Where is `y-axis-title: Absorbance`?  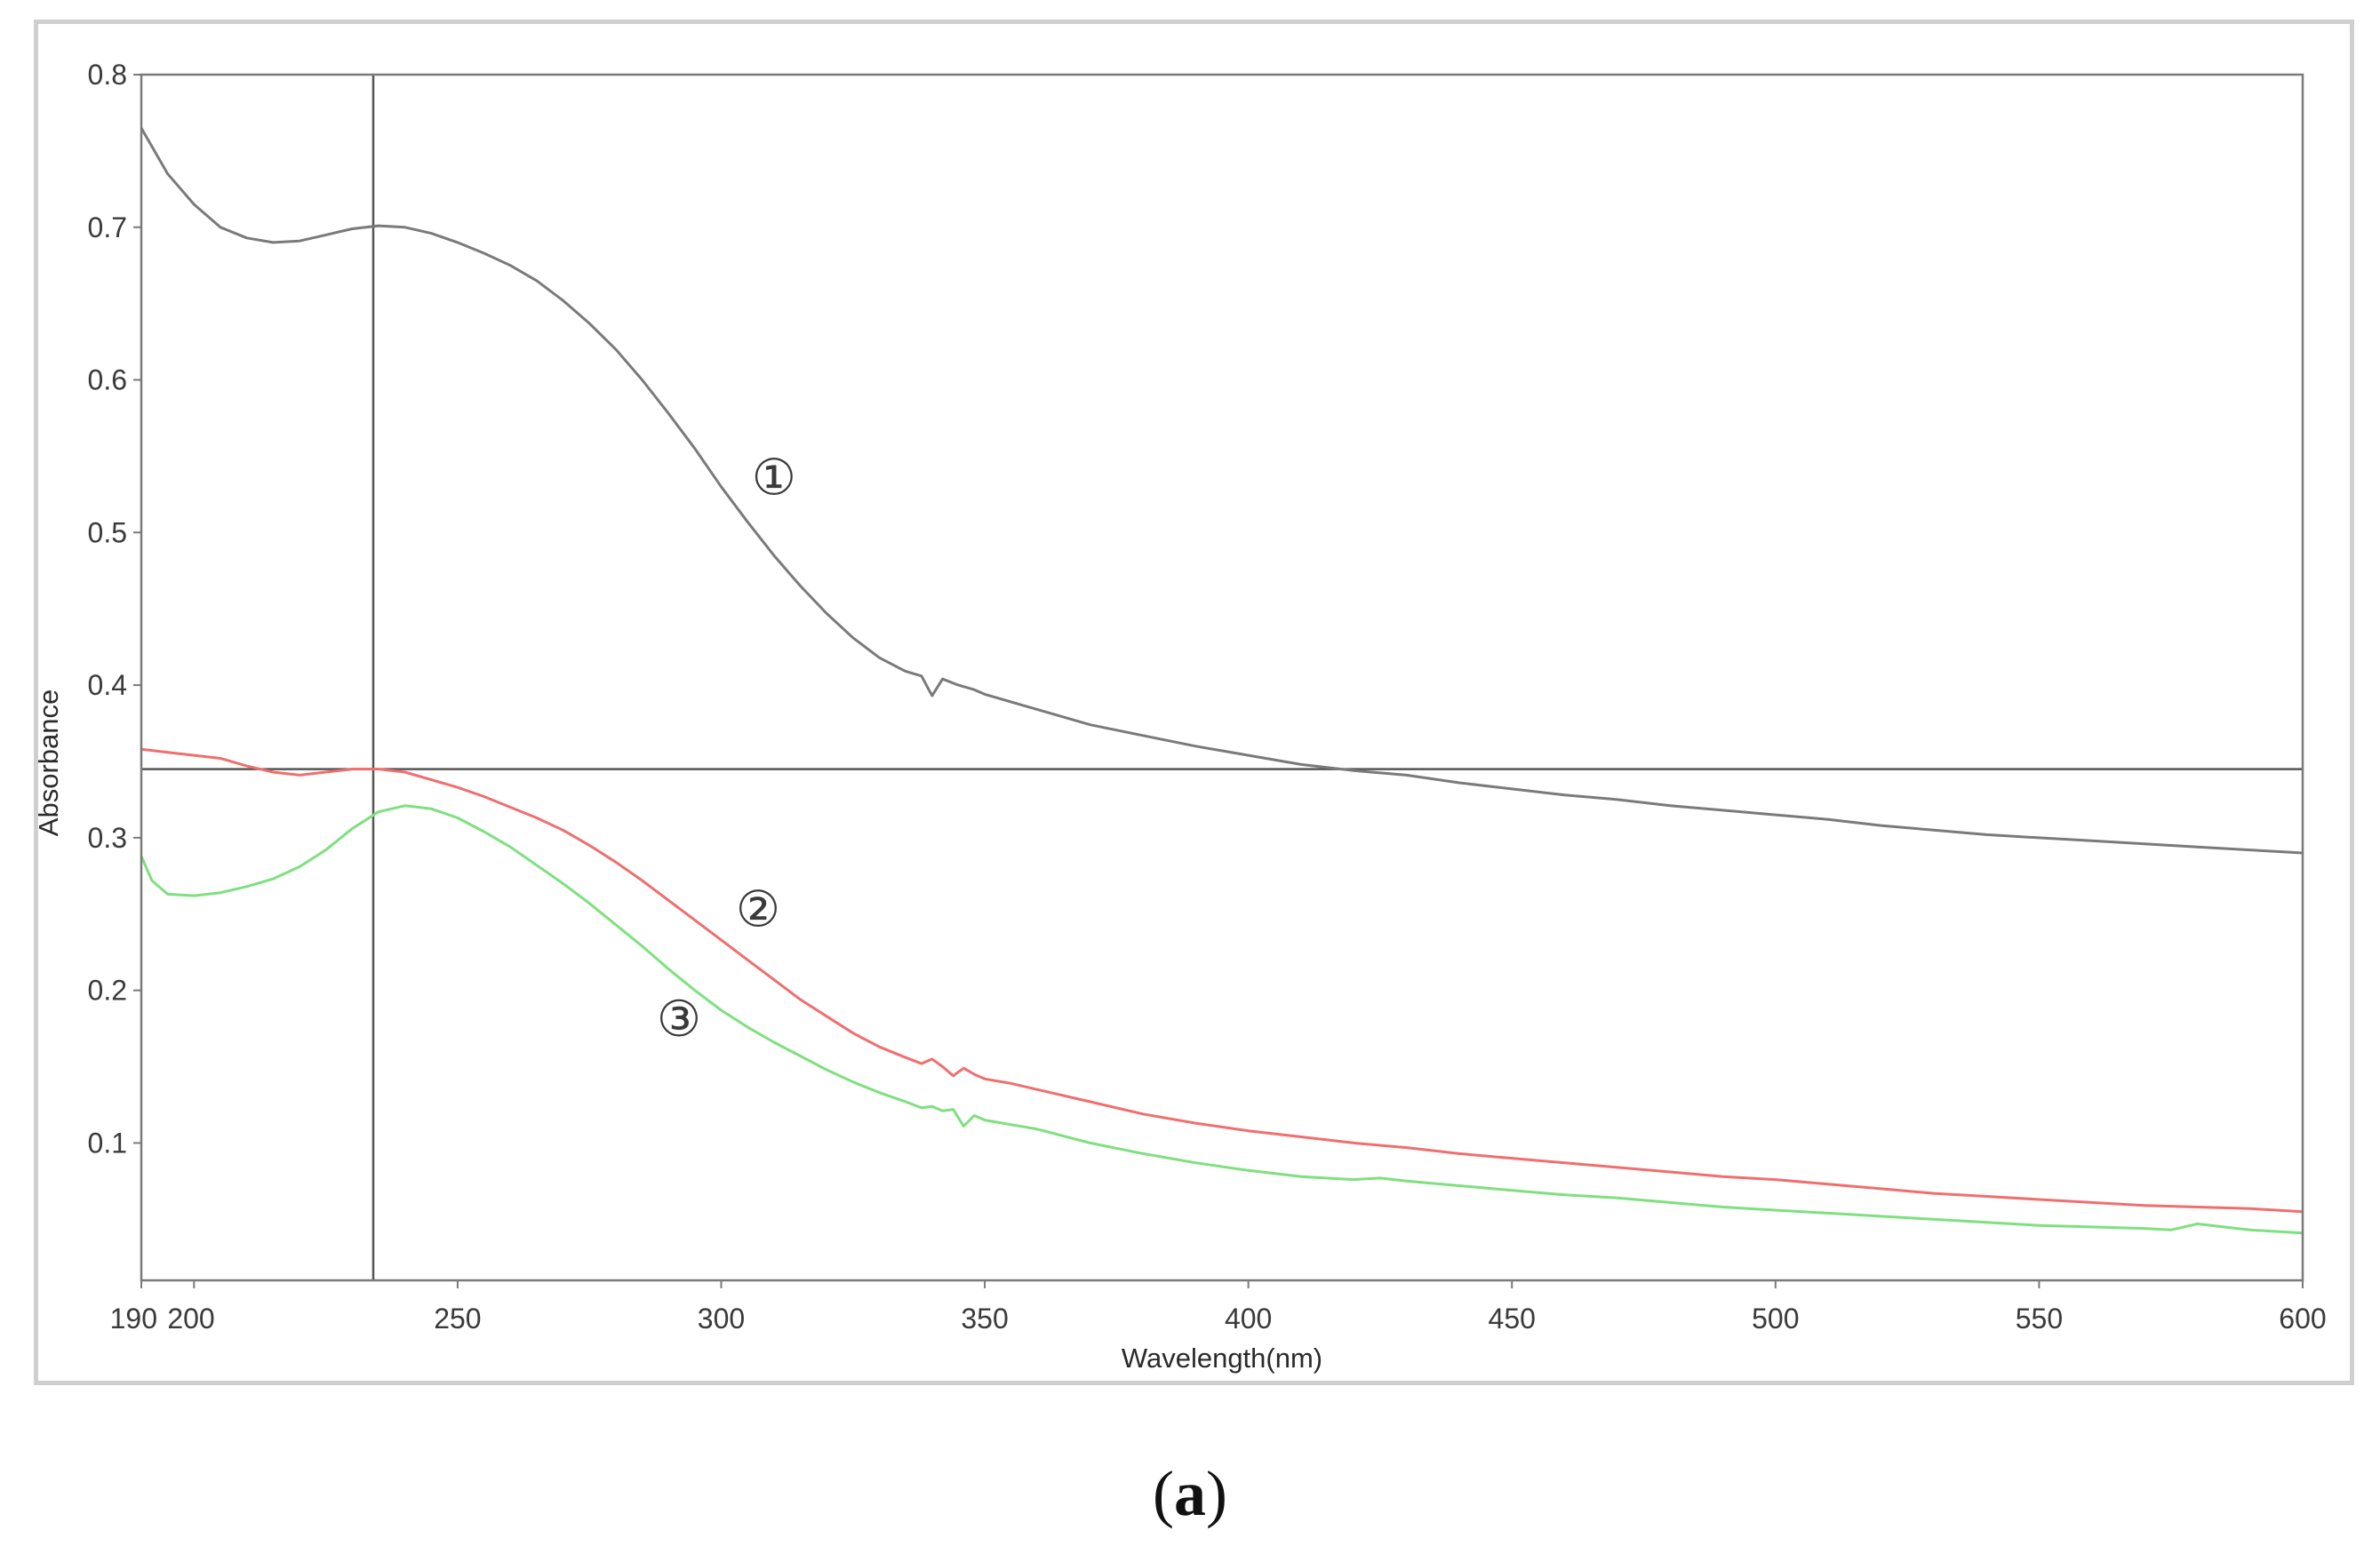 y-axis-title: Absorbance is located at coordinates (51, 763).